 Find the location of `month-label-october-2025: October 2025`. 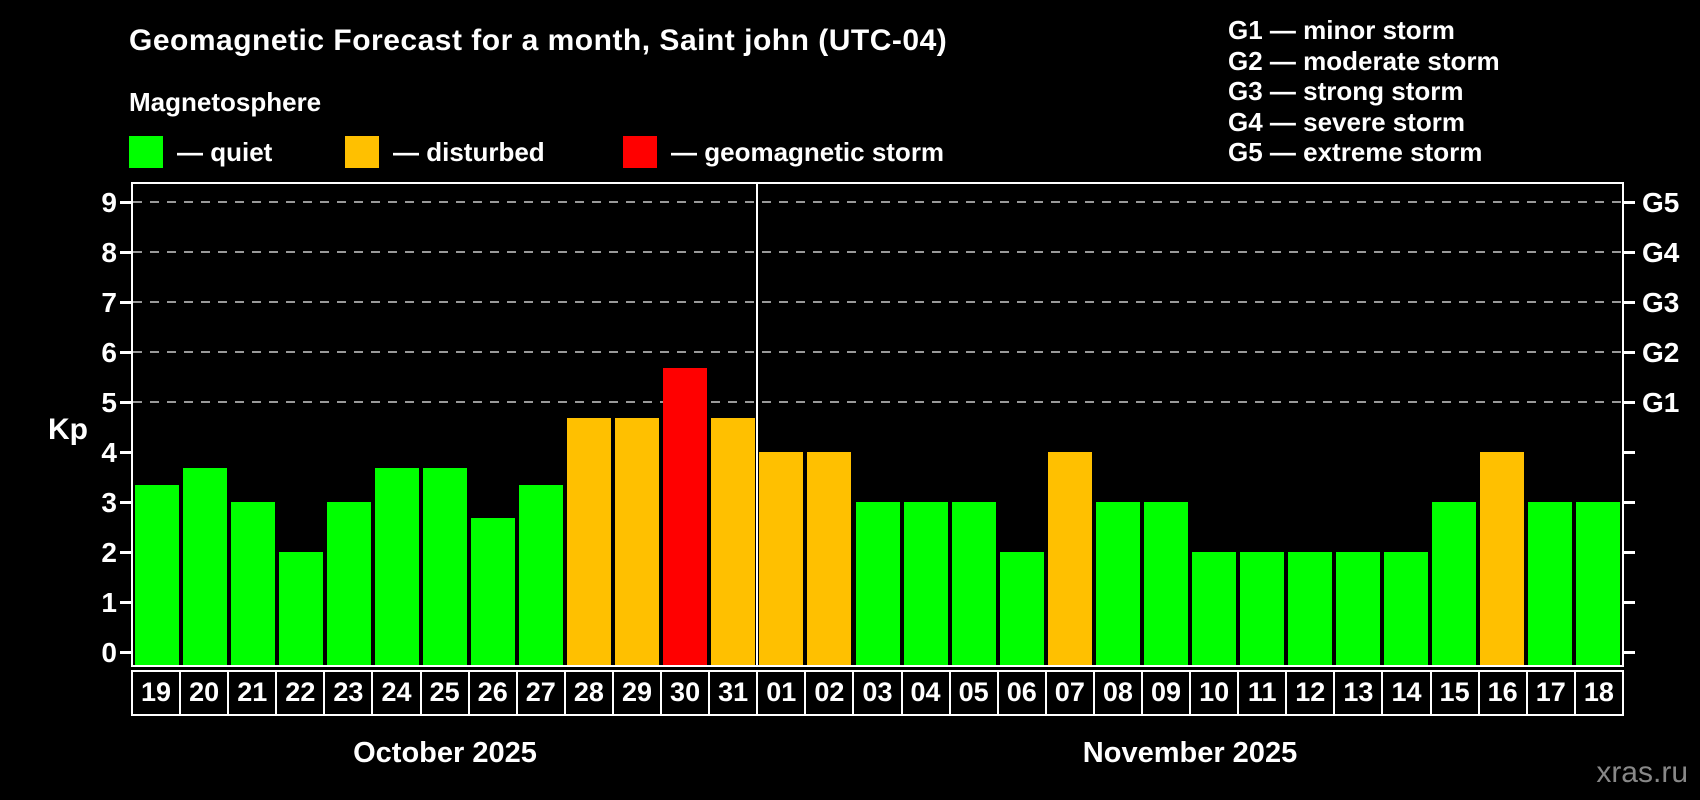

month-label-october-2025: October 2025 is located at coordinates (445, 753).